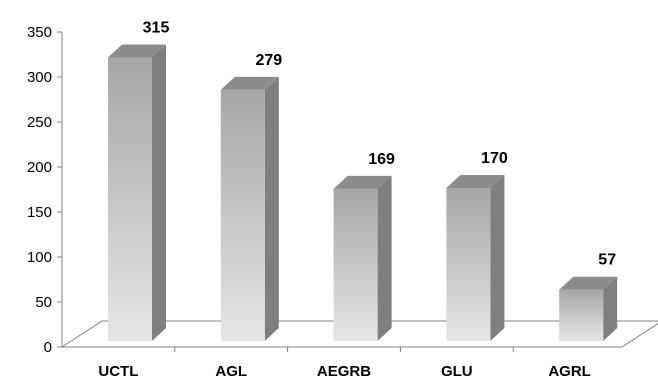  What do you see at coordinates (39, 257) in the screenshot?
I see `y-tick-label: 100` at bounding box center [39, 257].